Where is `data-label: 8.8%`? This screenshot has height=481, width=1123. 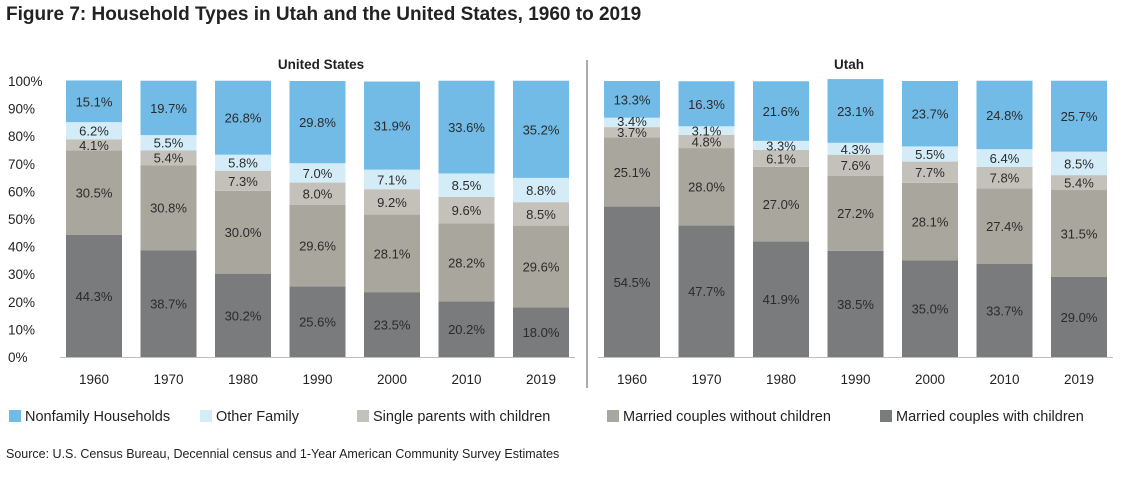
data-label: 8.8% is located at coordinates (541, 190).